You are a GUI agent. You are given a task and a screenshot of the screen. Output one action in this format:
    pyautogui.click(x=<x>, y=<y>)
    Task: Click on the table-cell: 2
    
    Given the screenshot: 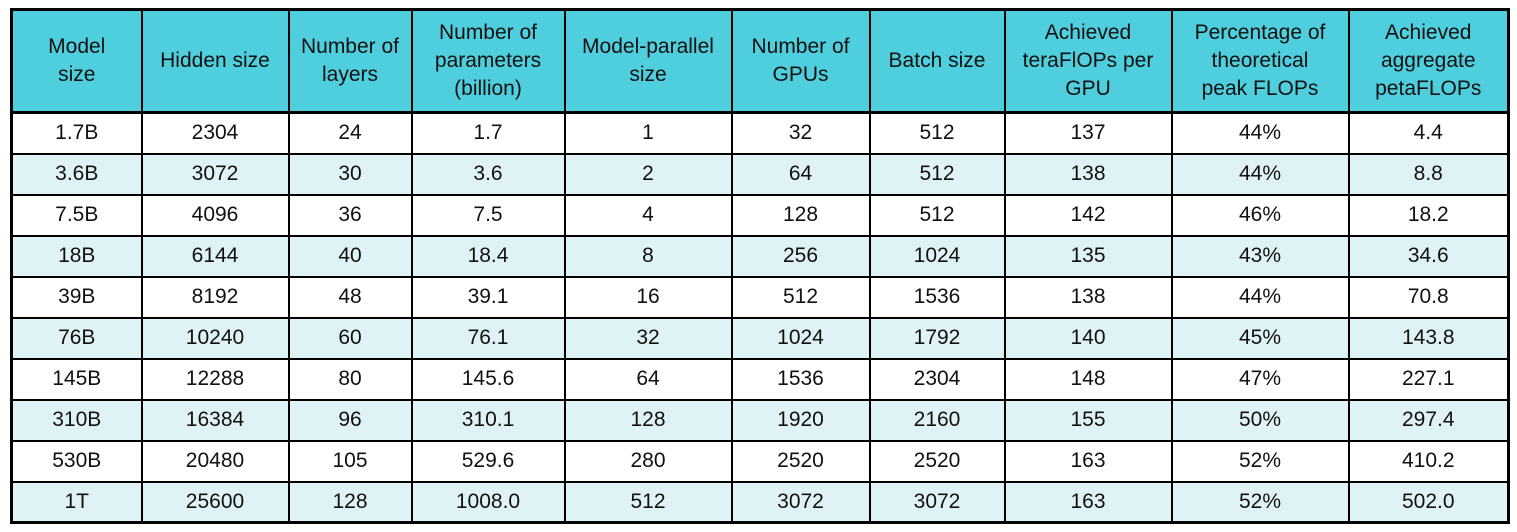 What is the action you would take?
    pyautogui.click(x=648, y=174)
    